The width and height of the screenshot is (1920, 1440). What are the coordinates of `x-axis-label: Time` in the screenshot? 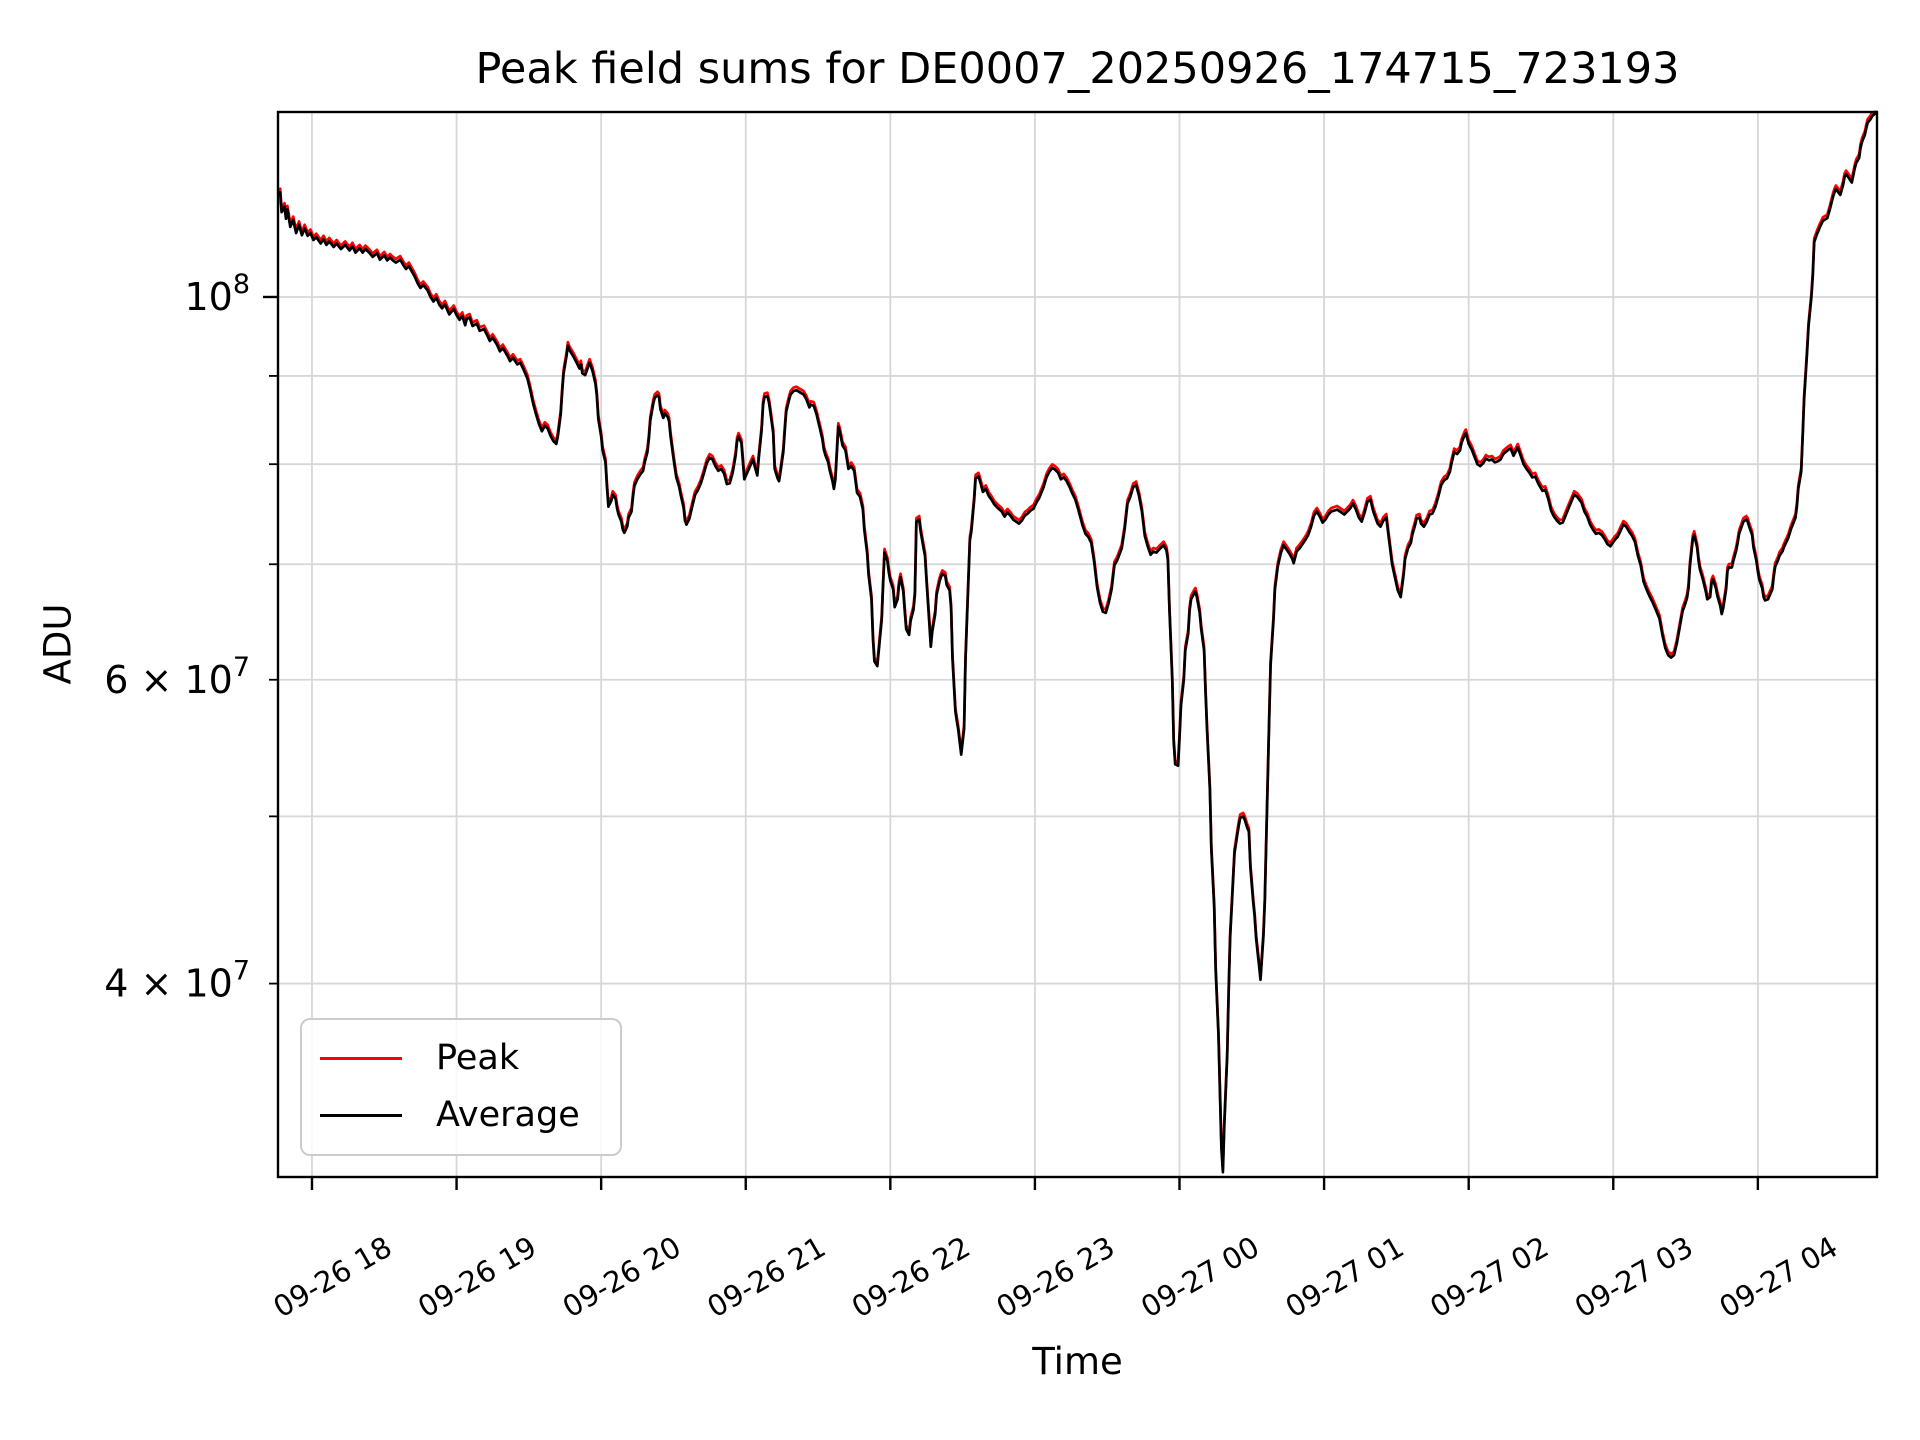 It's located at (1077, 1361).